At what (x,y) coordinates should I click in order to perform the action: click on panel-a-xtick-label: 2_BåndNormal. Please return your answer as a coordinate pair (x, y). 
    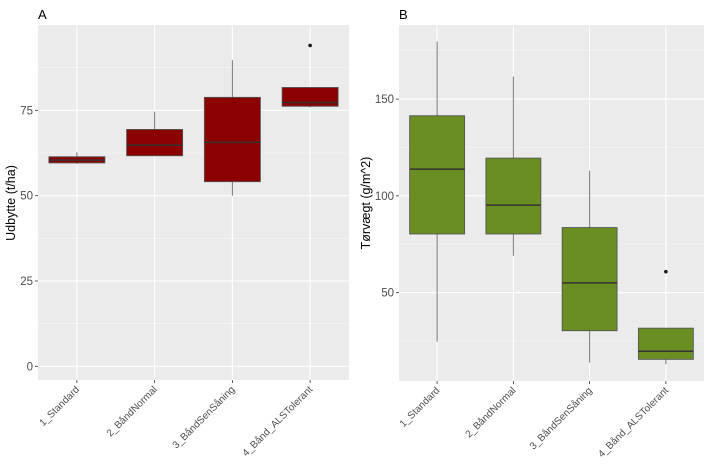
    Looking at the image, I should click on (132, 412).